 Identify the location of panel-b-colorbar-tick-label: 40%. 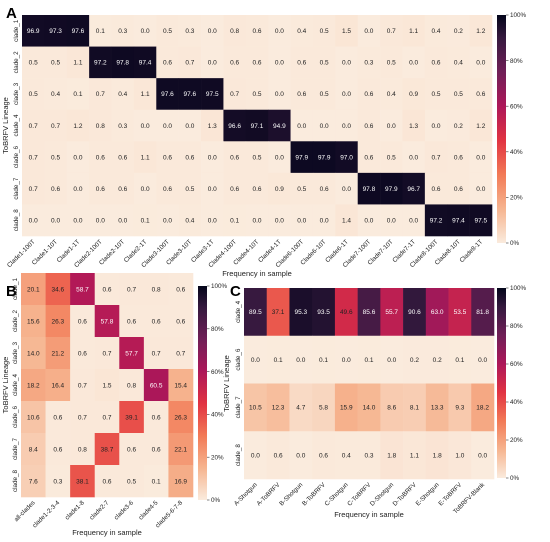
(217, 415).